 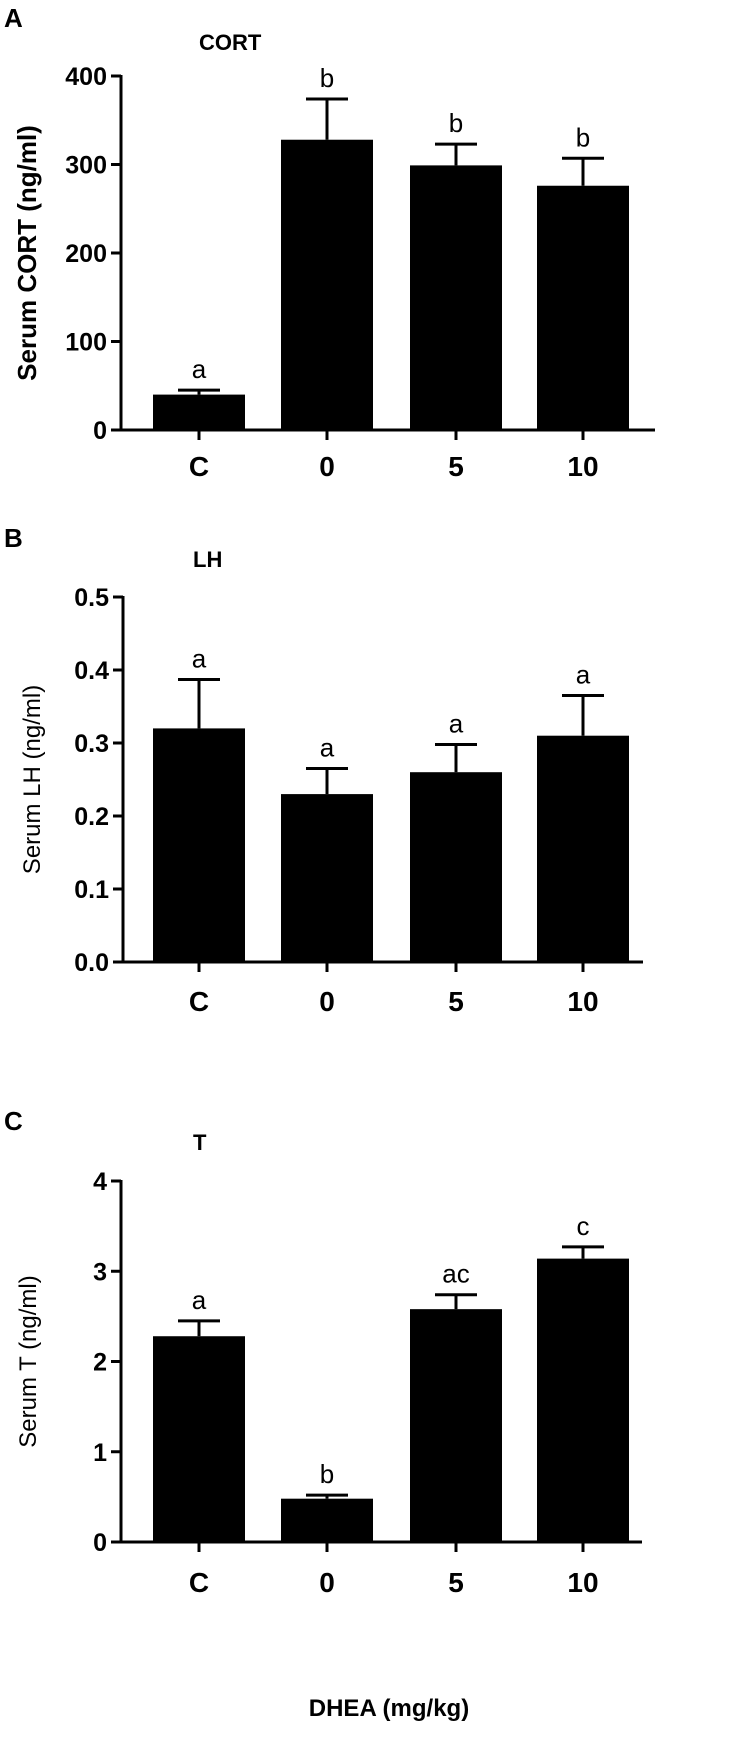 What do you see at coordinates (200, 1142) in the screenshot?
I see `panel-title: T` at bounding box center [200, 1142].